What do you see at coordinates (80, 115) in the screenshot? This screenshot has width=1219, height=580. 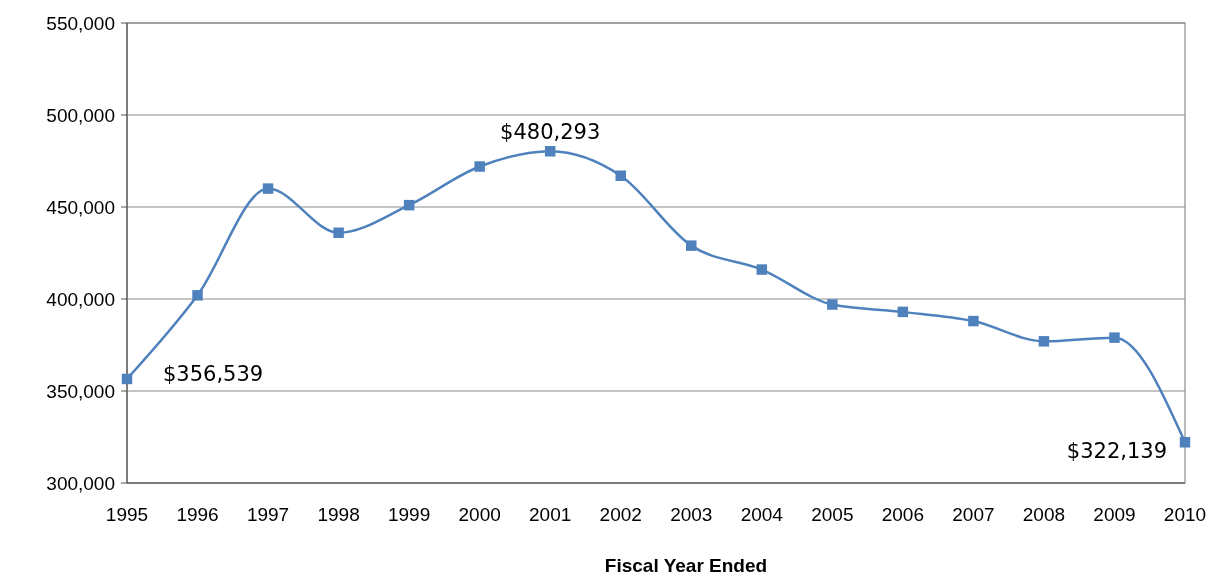 I see `y-tick-label: 500,000` at bounding box center [80, 115].